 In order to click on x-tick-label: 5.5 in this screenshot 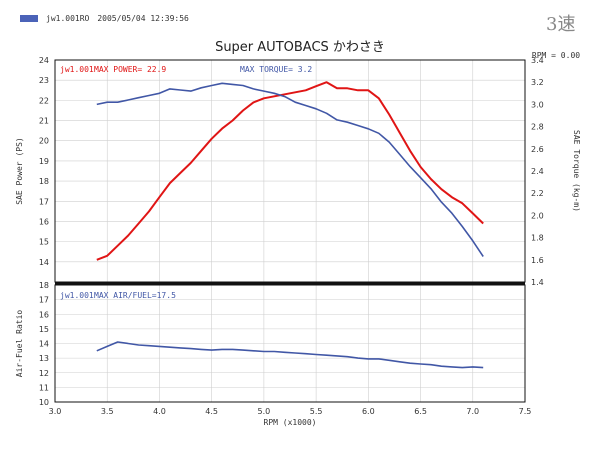, I will do `click(316, 411)`.